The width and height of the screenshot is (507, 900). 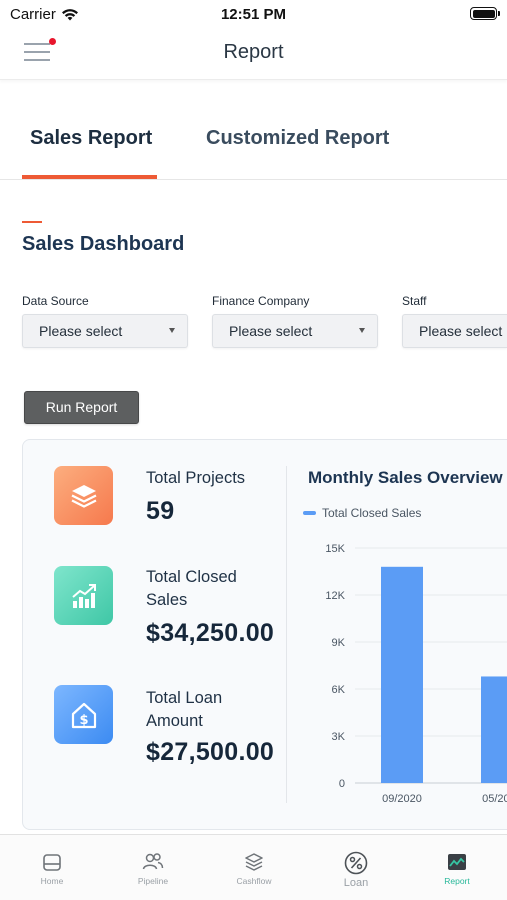 I want to click on tab-pipeline-label: Pipeline, so click(x=153, y=881).